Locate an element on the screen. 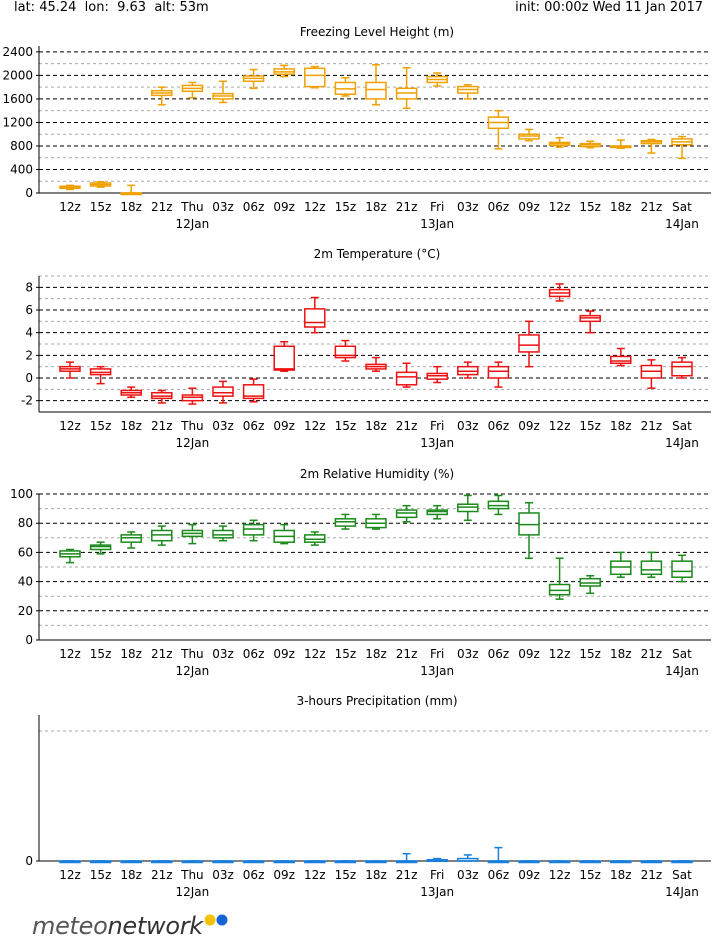  date-label: 14Jan is located at coordinates (682, 671).